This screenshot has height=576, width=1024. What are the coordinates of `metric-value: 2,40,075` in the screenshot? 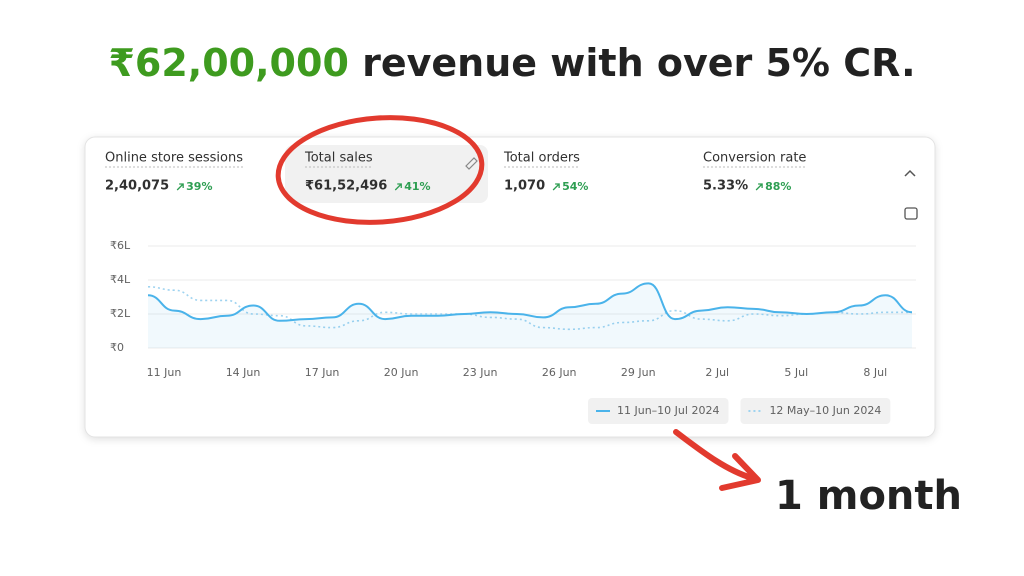 It's located at (137, 186).